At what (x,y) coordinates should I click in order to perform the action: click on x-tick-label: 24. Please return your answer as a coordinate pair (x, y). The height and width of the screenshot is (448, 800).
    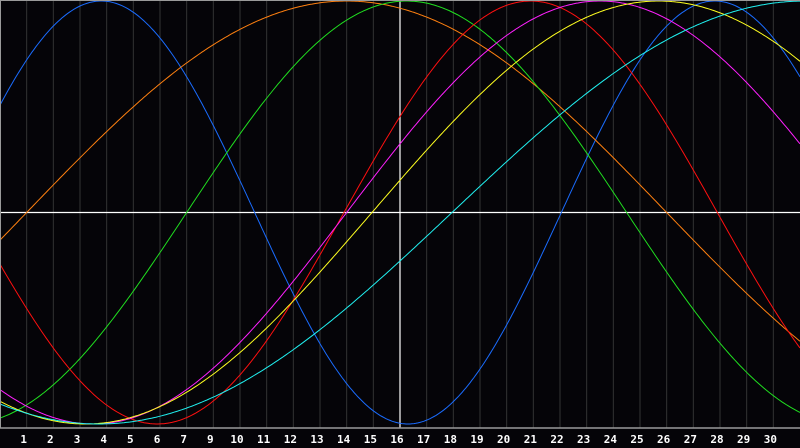
    Looking at the image, I should click on (611, 439).